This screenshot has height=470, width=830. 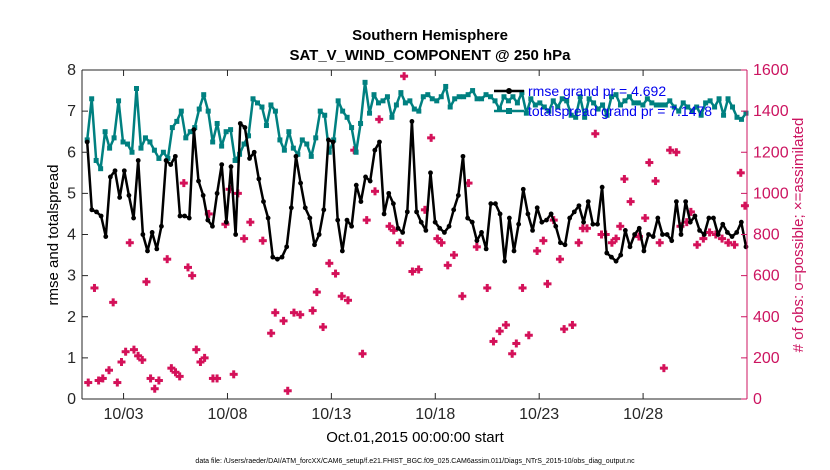 What do you see at coordinates (435, 414) in the screenshot?
I see `x-tick-label: 10/18` at bounding box center [435, 414].